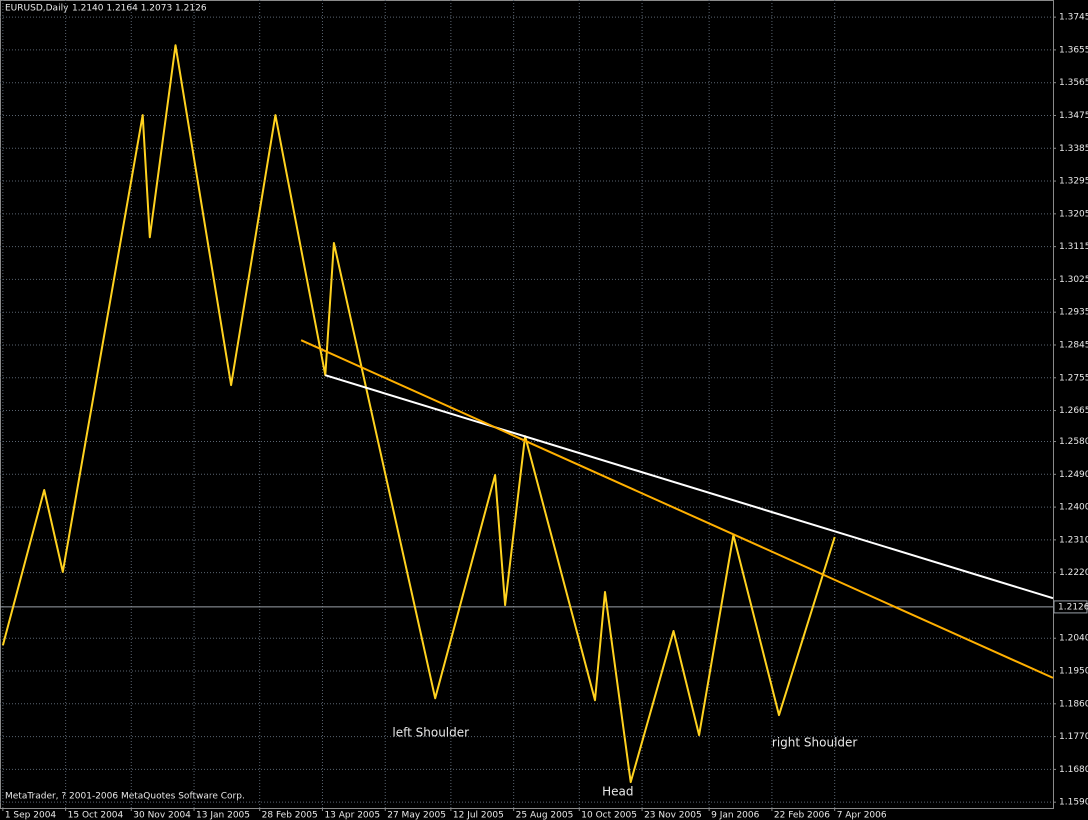 The height and width of the screenshot is (820, 1088). Describe the element at coordinates (1073, 508) in the screenshot. I see `y-tick-label: 1.2400` at that location.